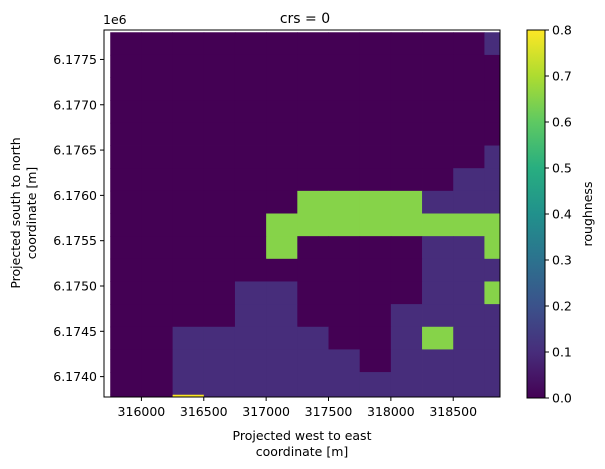 The width and height of the screenshot is (605, 469). I want to click on y-tick-label: 6.1770, so click(75, 104).